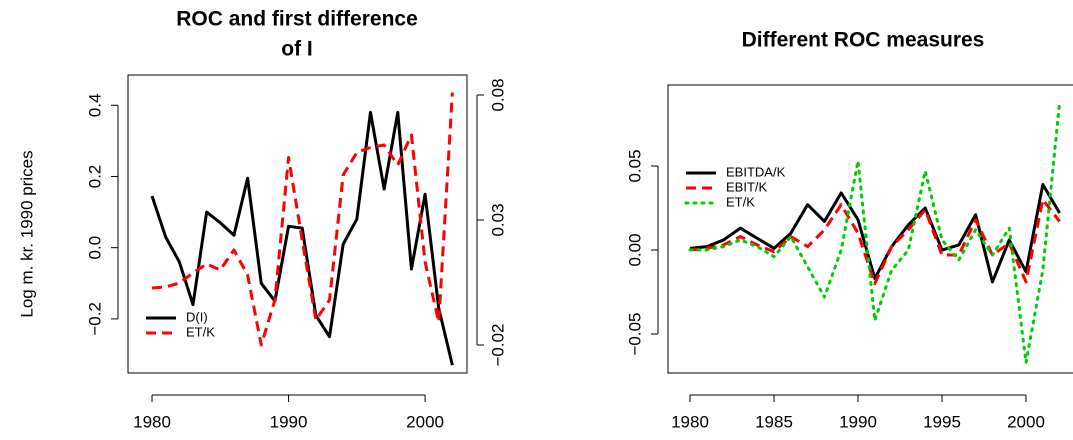 This screenshot has height=440, width=1073. Describe the element at coordinates (94, 105) in the screenshot. I see `y-tick-label: 0.4` at that location.